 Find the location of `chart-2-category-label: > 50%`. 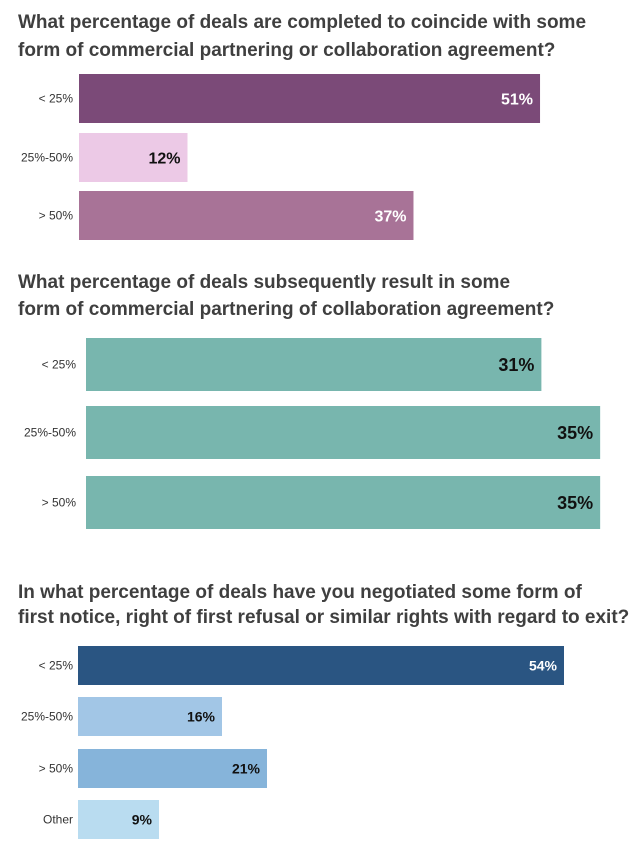

chart-2-category-label: > 50% is located at coordinates (59, 503).